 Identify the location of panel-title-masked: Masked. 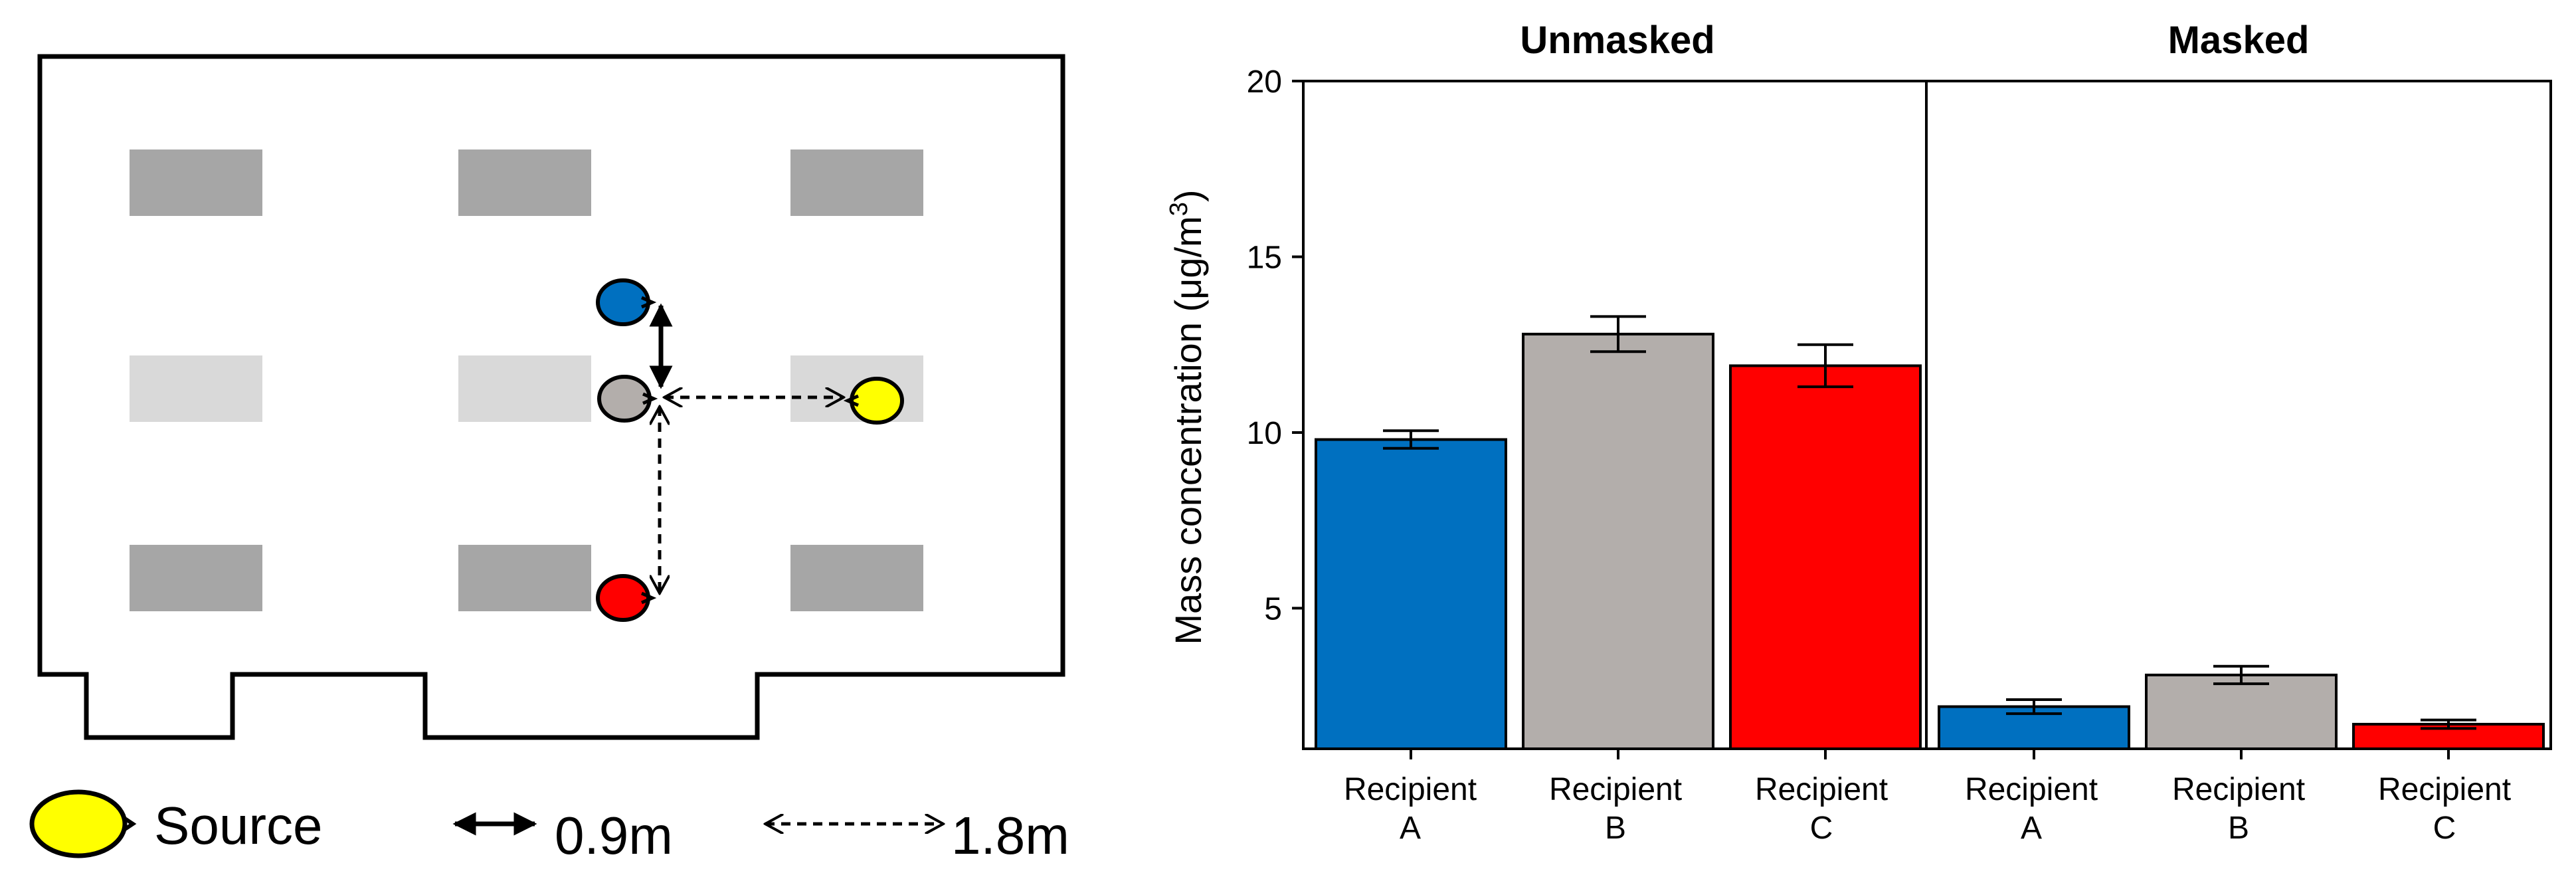
(2239, 40).